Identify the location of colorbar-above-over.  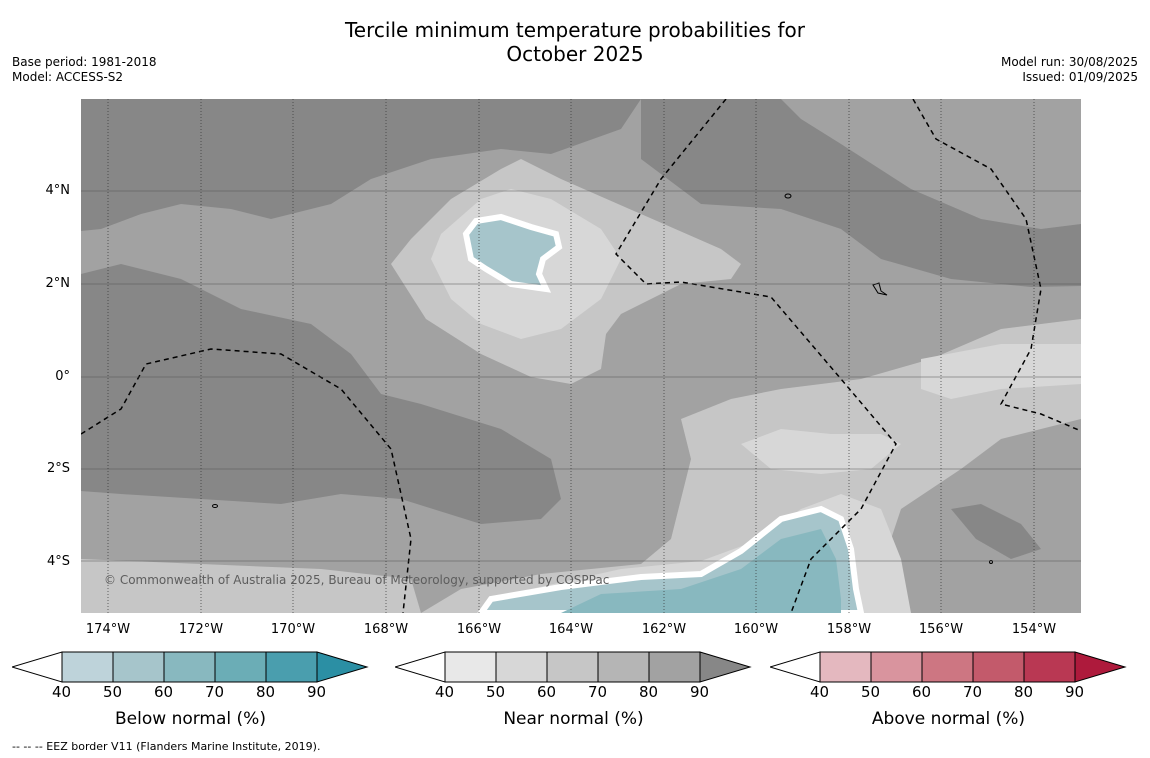
(1100, 667).